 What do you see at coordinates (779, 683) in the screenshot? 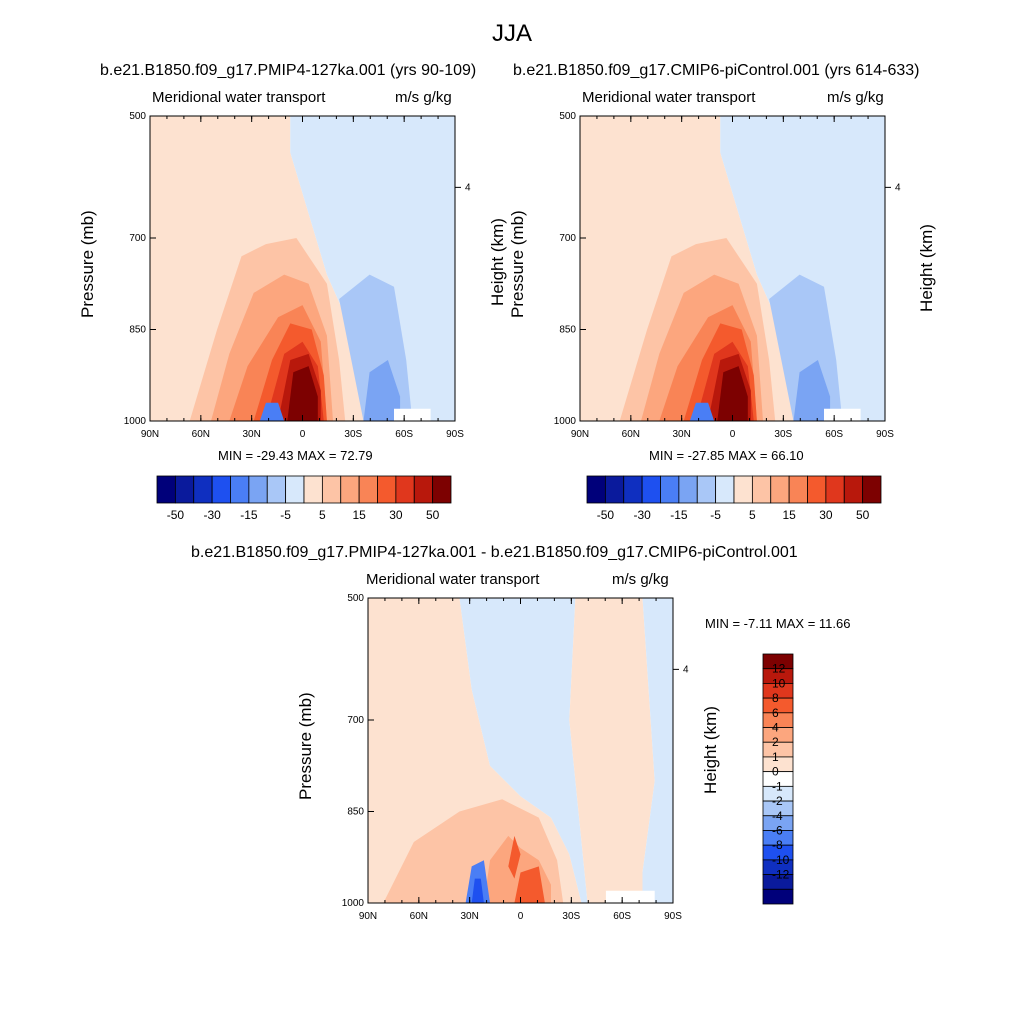
I see `colorbar-label: 10` at bounding box center [779, 683].